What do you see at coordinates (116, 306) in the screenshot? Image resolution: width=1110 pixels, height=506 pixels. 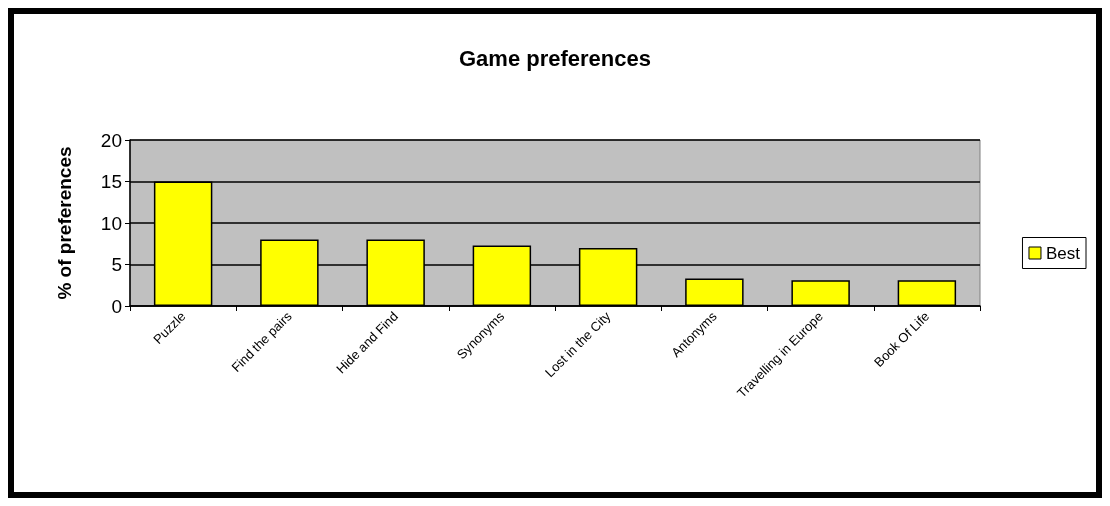 I see `y-tick-label: 0` at bounding box center [116, 306].